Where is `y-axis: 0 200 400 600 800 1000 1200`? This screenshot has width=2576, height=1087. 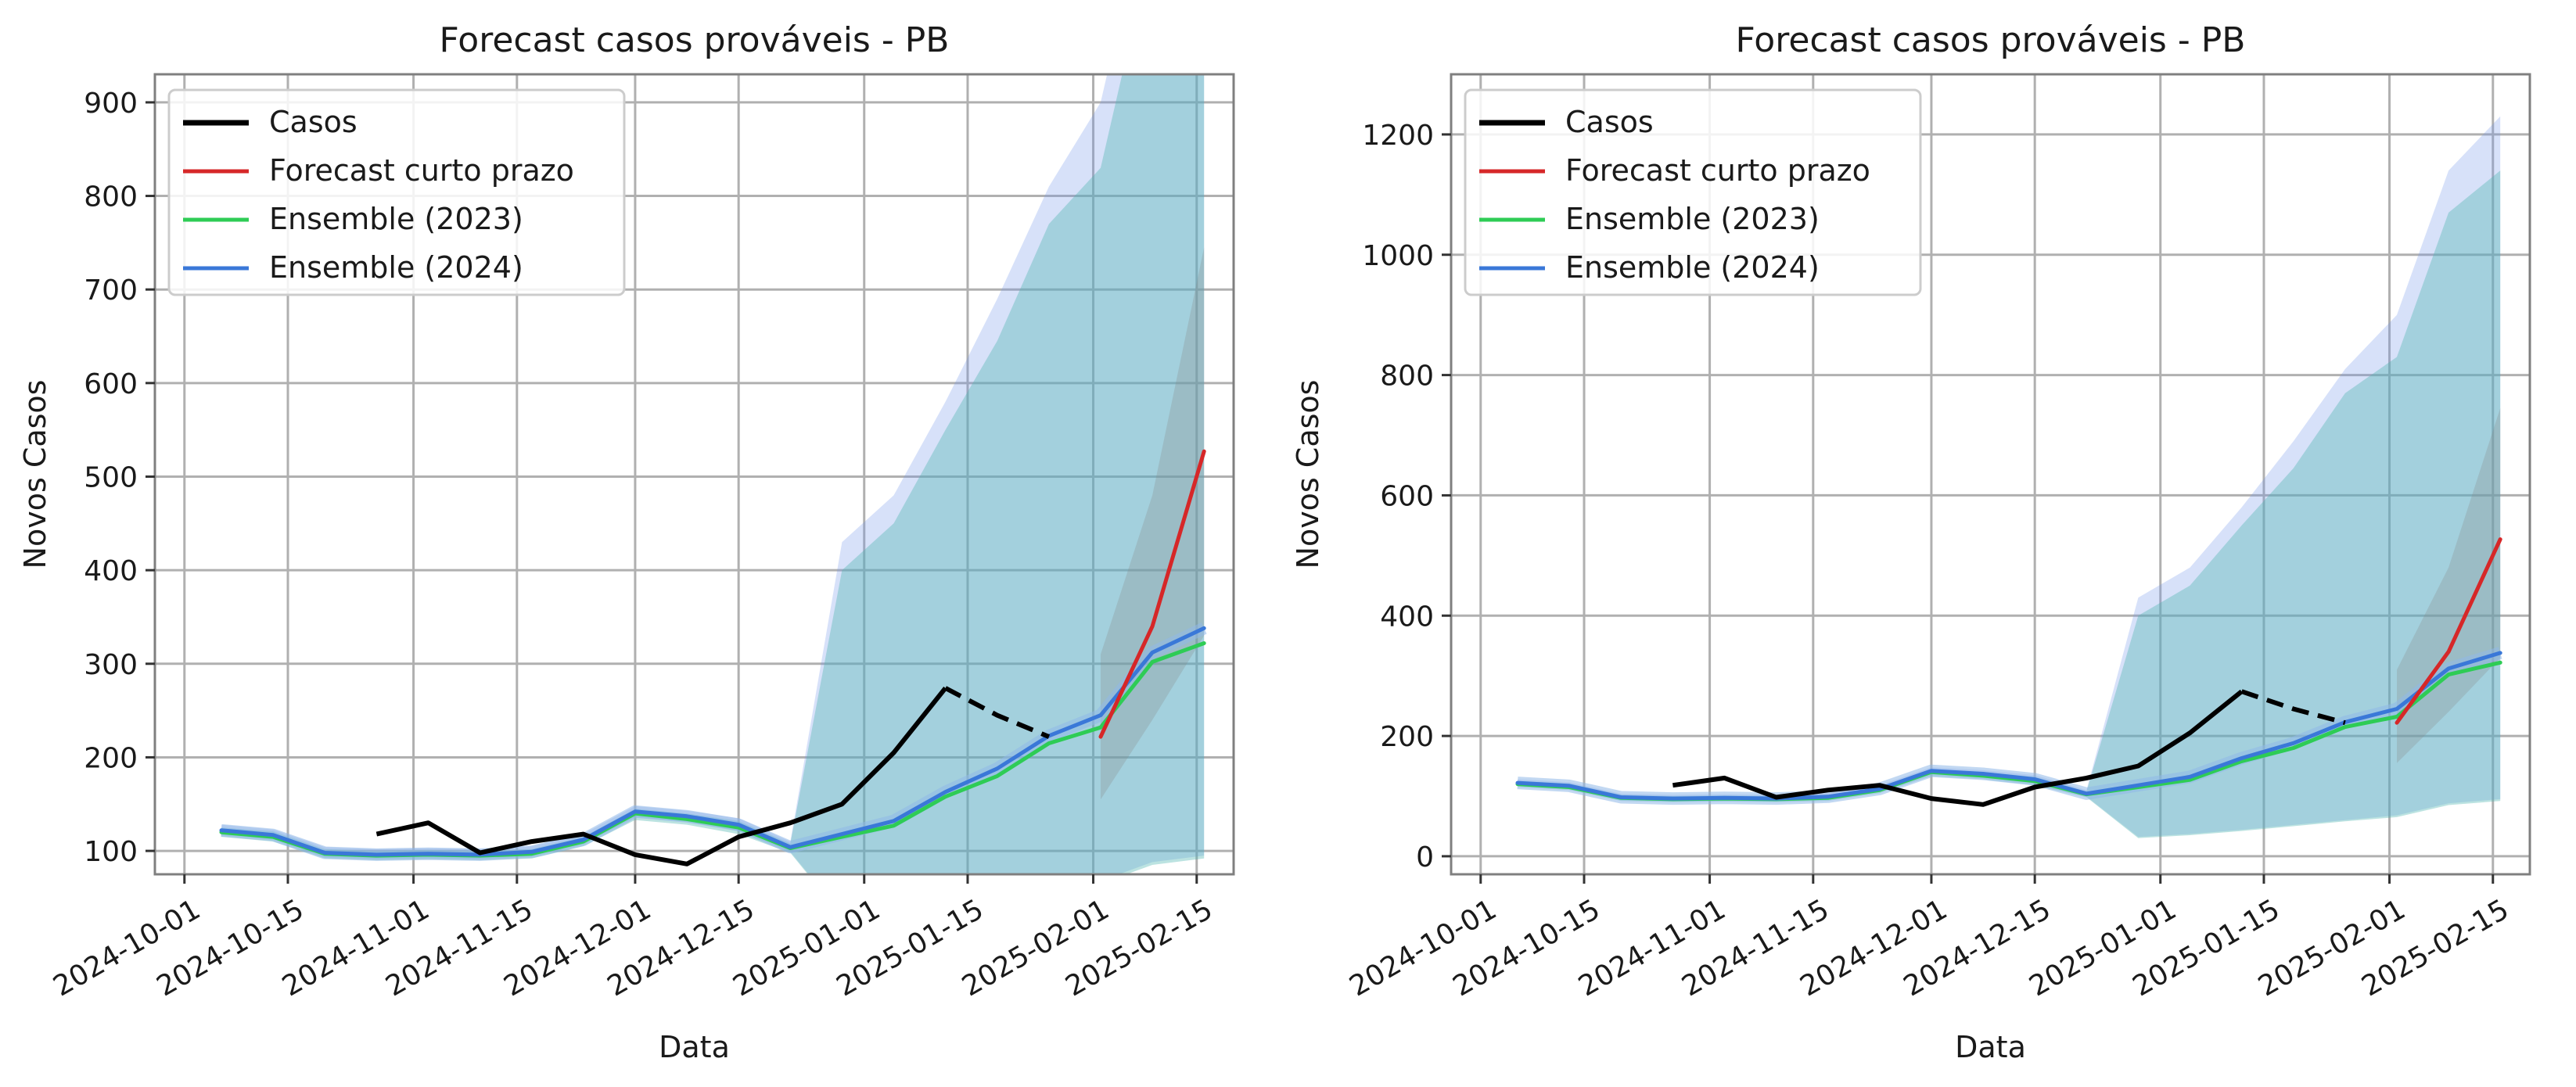
y-axis: 0 200 400 600 800 1000 1200 is located at coordinates (1406, 497).